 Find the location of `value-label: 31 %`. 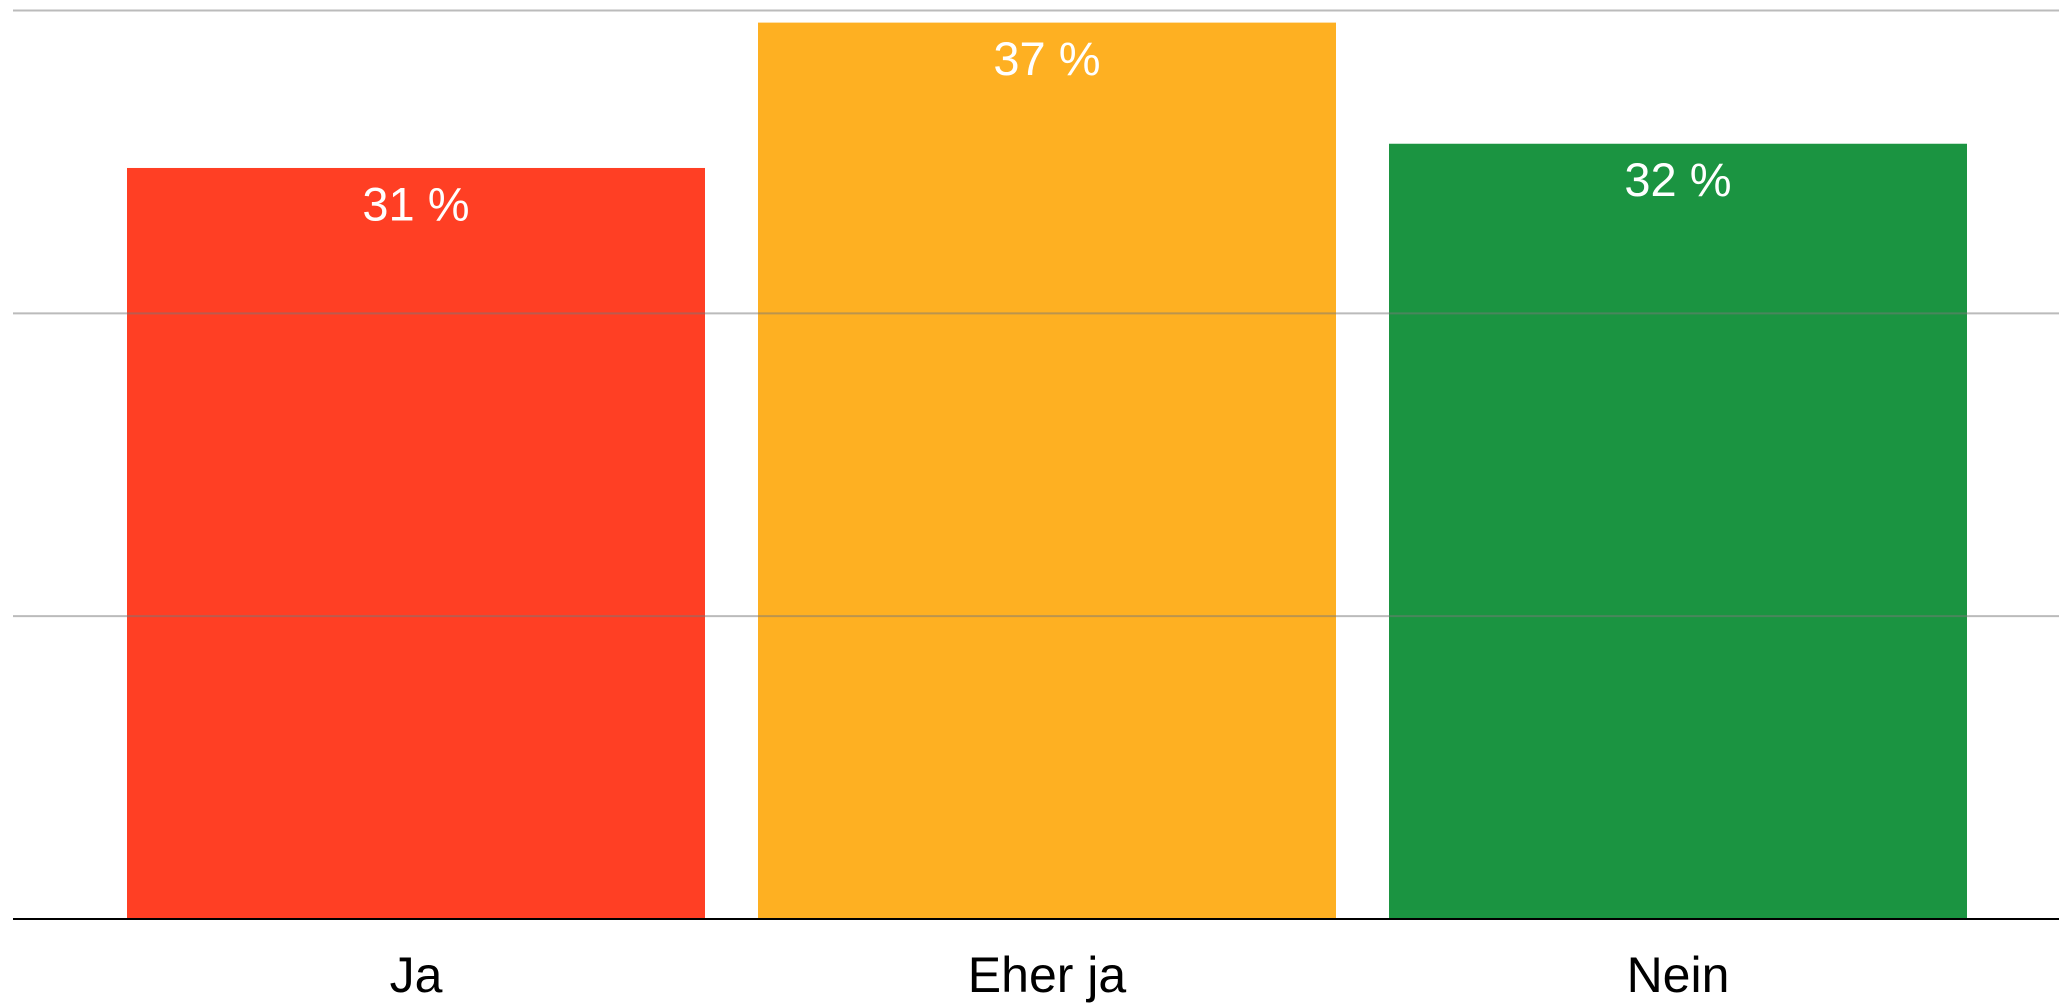

value-label: 31 % is located at coordinates (415, 203).